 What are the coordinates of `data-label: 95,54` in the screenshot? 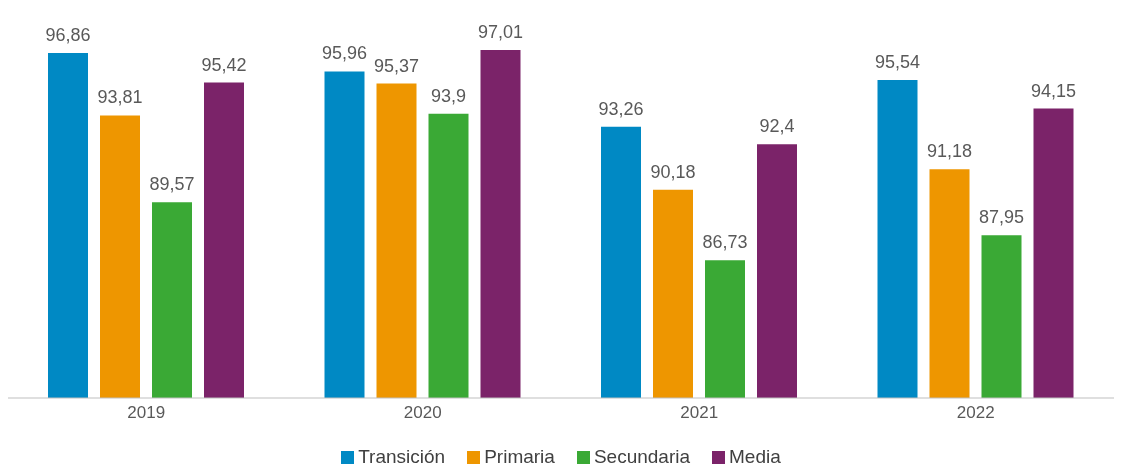 It's located at (897, 62).